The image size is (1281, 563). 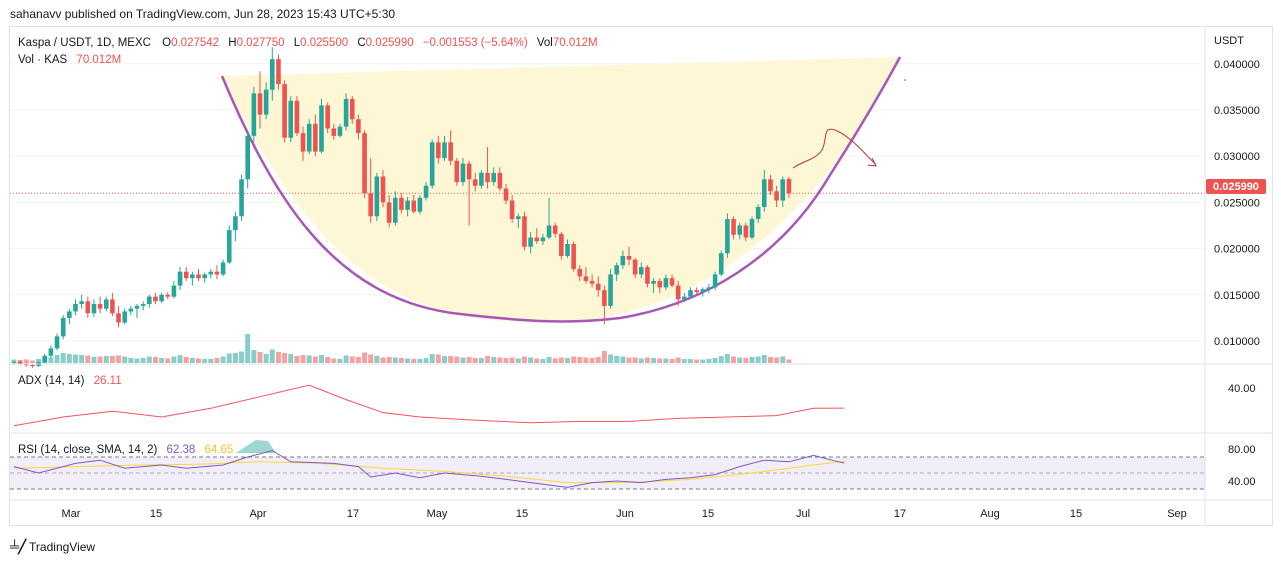 I want to click on rsi-ma-line, so click(x=429, y=472).